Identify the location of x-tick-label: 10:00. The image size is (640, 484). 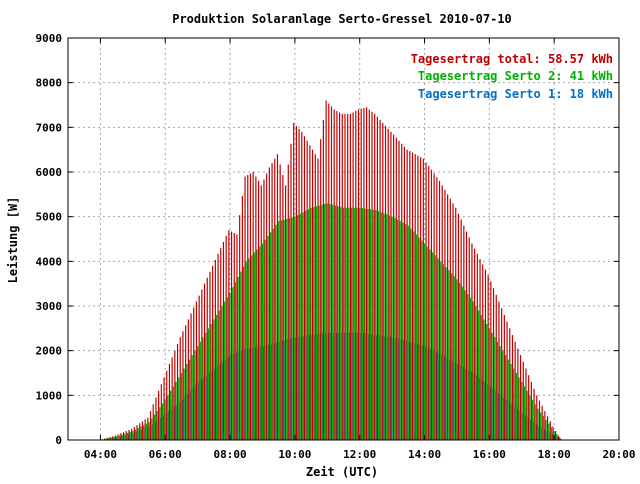
(294, 454).